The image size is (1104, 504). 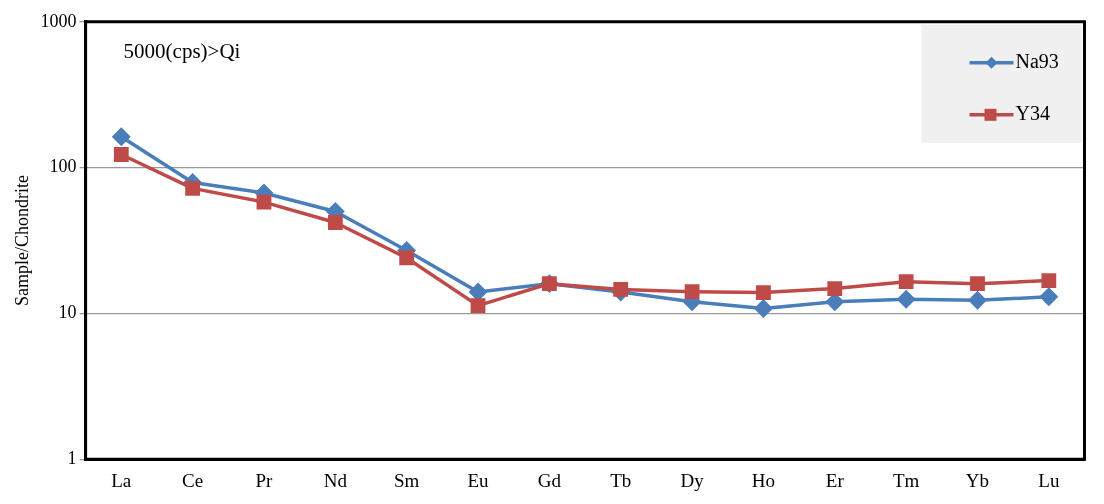 I want to click on x-tick-label: Er, so click(x=835, y=480).